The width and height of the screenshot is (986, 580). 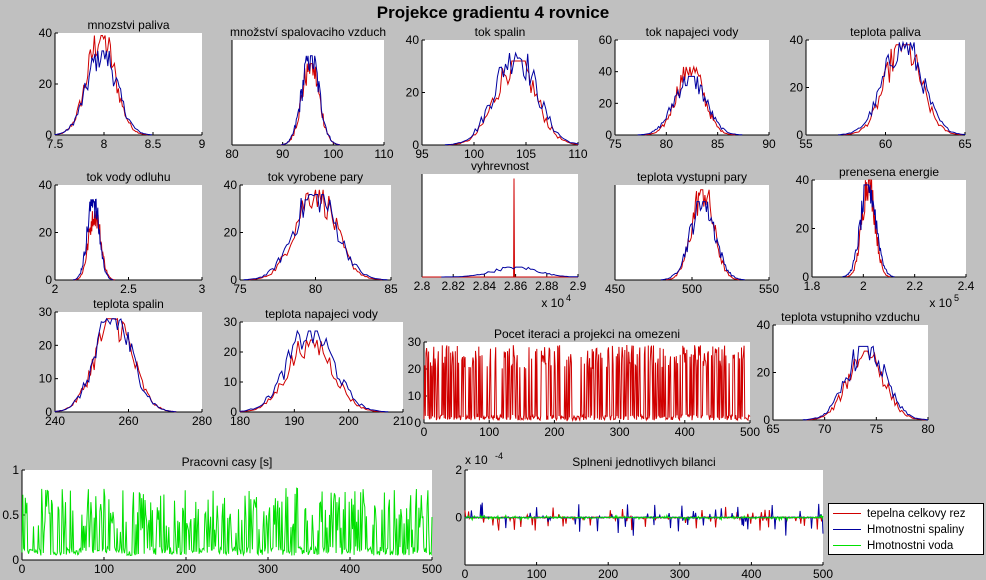 What do you see at coordinates (769, 289) in the screenshot?
I see `x-tick-label: 550` at bounding box center [769, 289].